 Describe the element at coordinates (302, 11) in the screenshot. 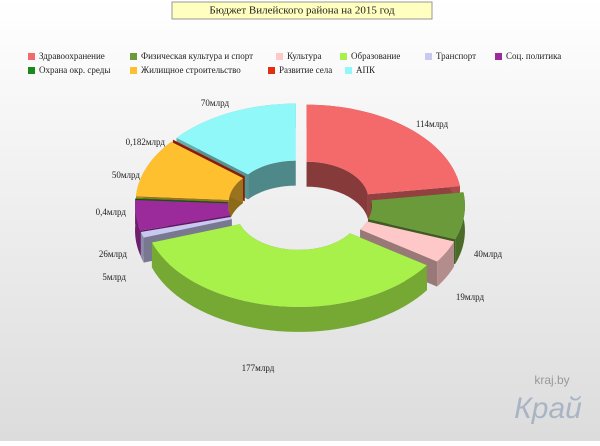

I see `chart-title: Бюджет Вилейского района на 2015 год` at that location.